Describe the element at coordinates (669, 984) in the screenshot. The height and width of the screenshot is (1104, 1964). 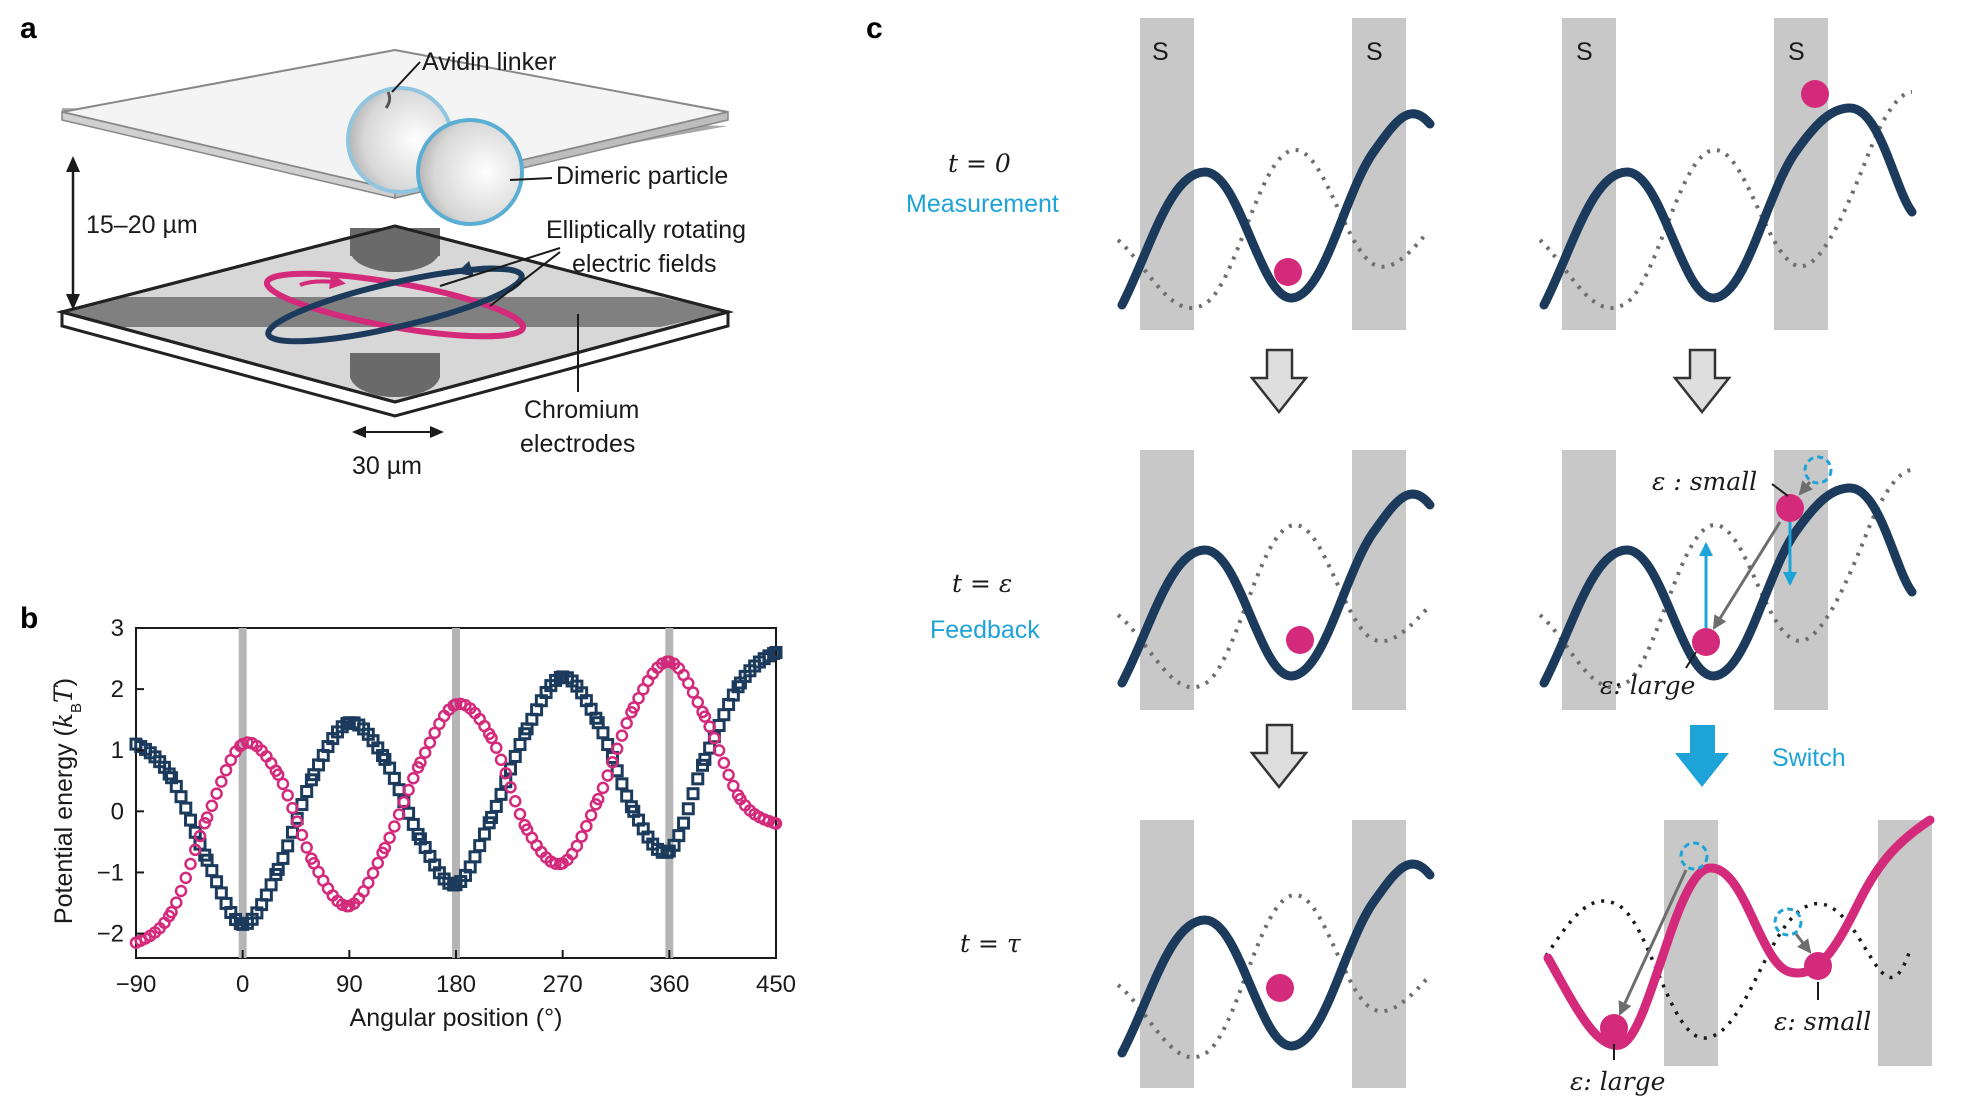
I see `x-tick-label: 360` at that location.